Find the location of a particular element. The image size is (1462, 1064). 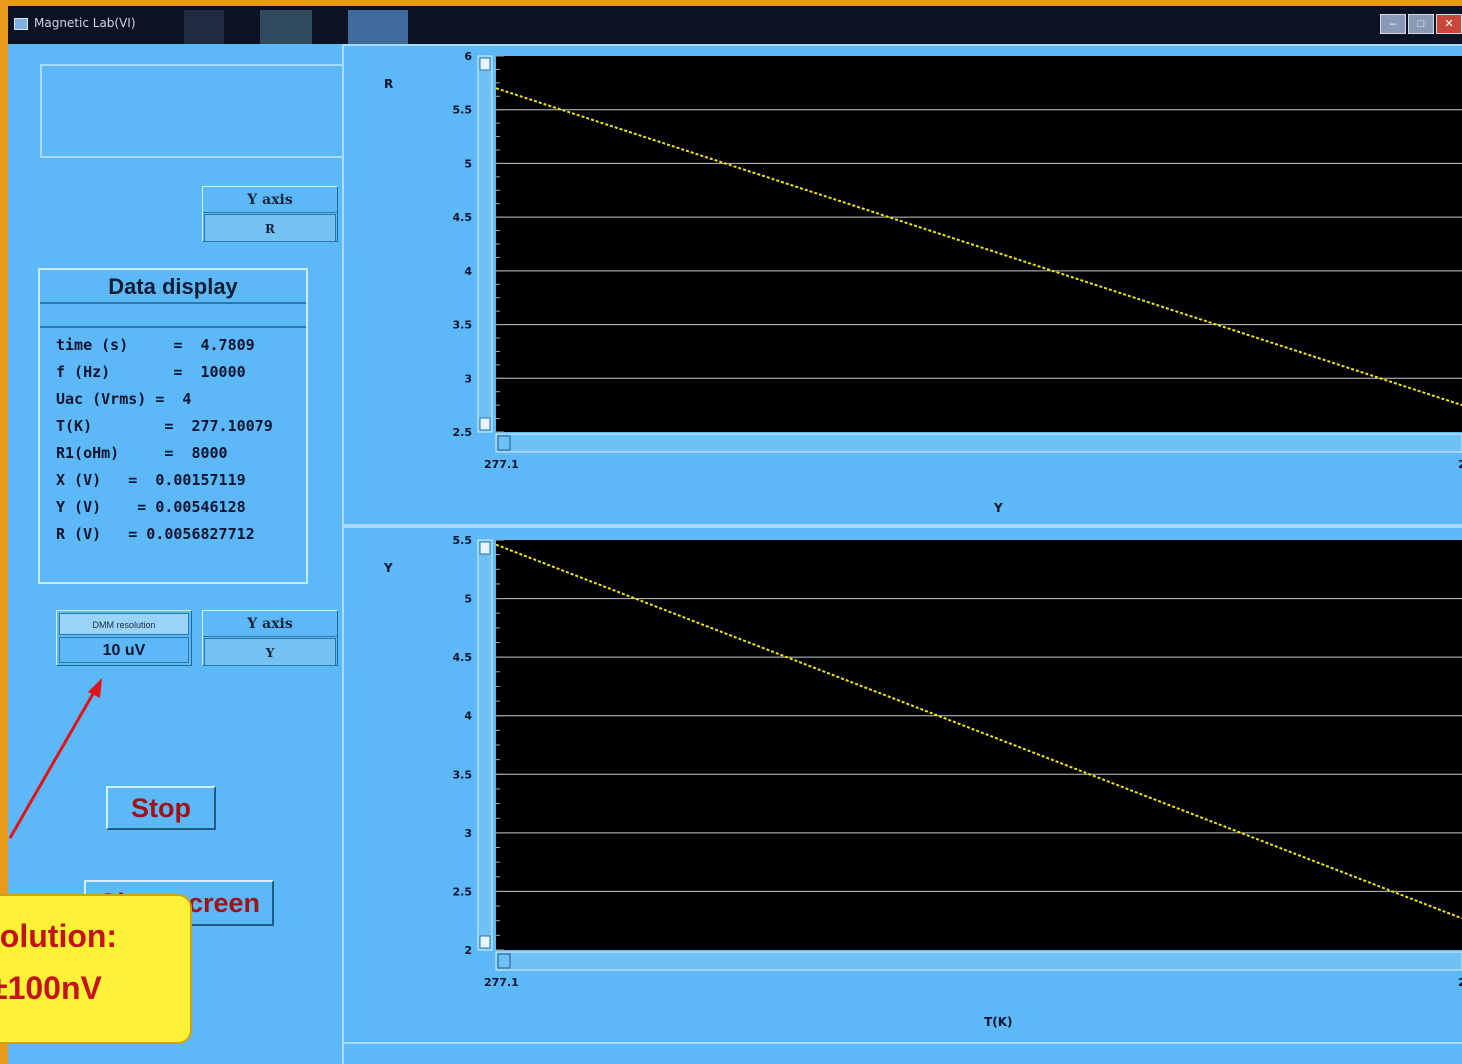

data-line-resistance: R1(oHm) = 8000 is located at coordinates (142, 453).